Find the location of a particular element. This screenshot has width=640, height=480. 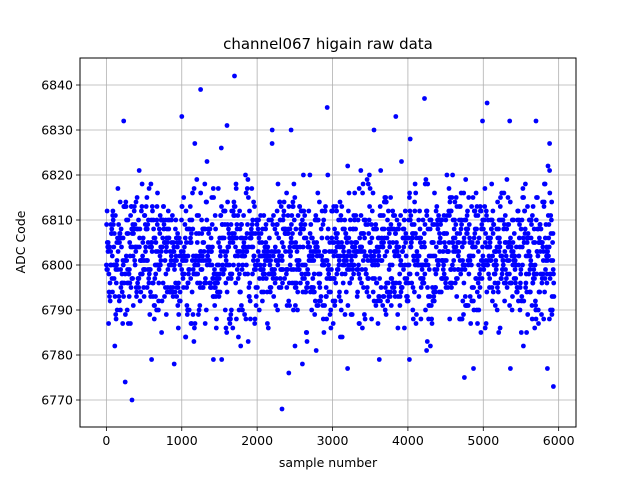

y-tick-label: 6780 is located at coordinates (57, 355).